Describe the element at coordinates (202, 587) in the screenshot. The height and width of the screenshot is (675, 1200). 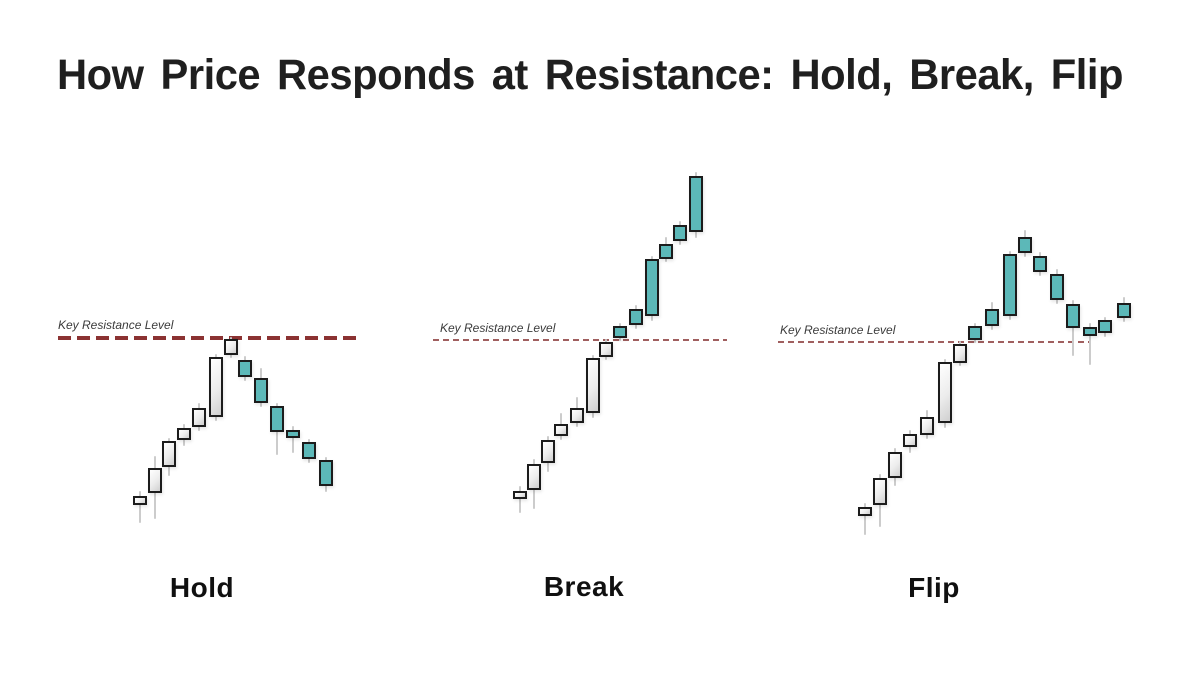
I see `panel-caption-hold: Hold` at that location.